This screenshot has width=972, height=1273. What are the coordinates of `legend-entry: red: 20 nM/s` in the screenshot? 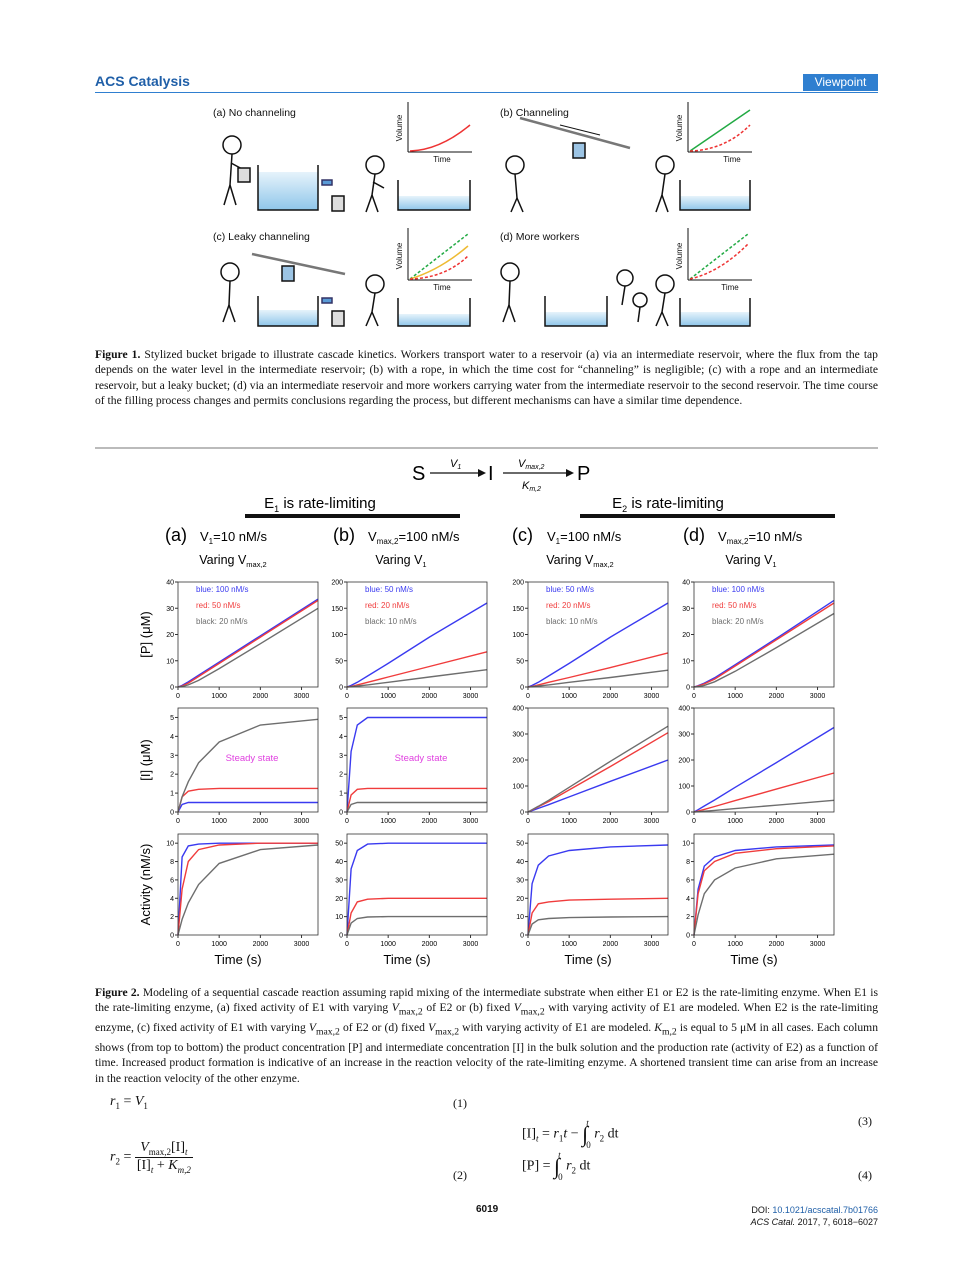 It's located at (568, 605).